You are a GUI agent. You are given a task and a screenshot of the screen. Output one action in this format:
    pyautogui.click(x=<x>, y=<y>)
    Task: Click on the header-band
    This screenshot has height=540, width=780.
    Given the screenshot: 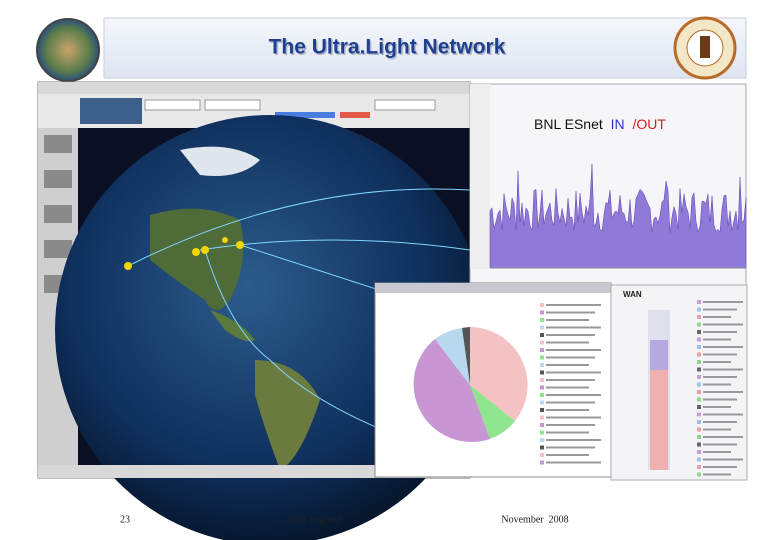 What is the action you would take?
    pyautogui.click(x=425, y=48)
    